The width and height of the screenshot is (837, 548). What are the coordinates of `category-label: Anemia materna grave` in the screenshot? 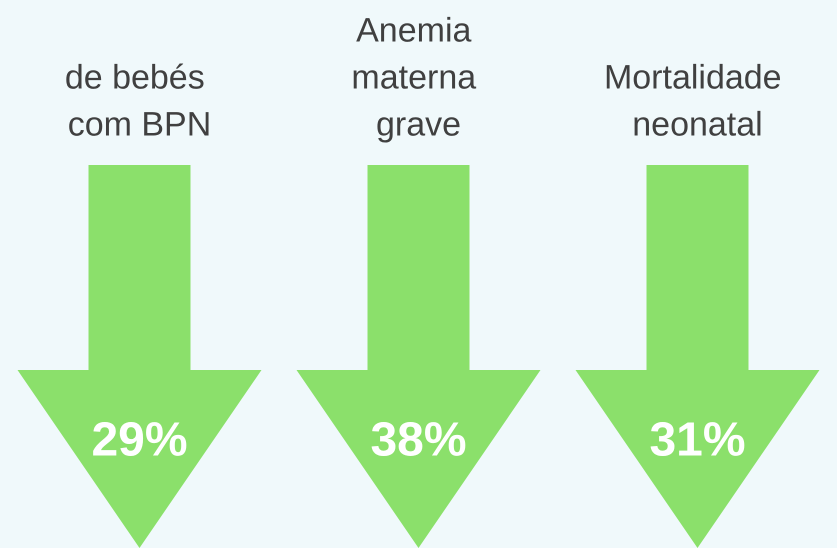 It's located at (418, 78).